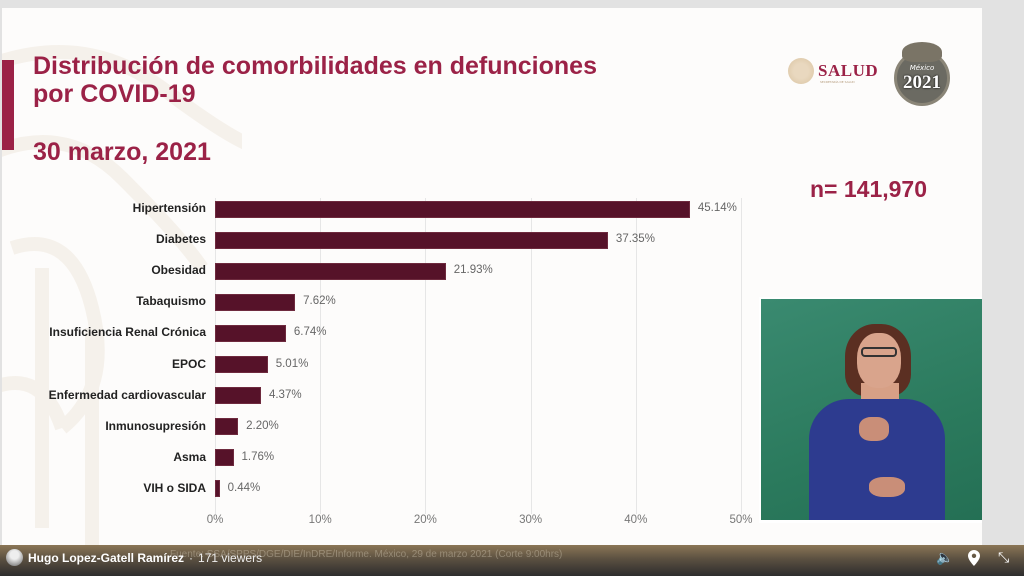 This screenshot has width=1024, height=576. Describe the element at coordinates (320, 520) in the screenshot. I see `x-axis-tick: 10%` at that location.